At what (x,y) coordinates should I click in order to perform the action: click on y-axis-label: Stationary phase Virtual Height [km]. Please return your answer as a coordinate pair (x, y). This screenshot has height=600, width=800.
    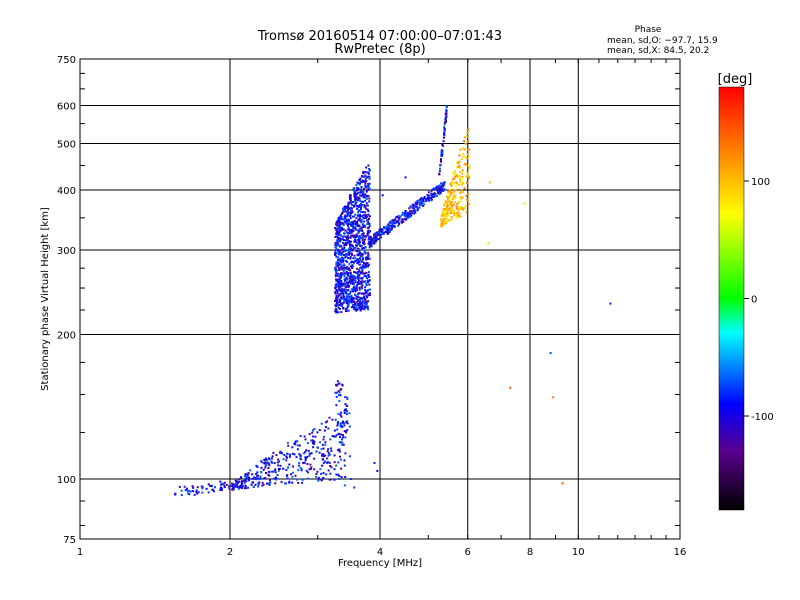
    Looking at the image, I should click on (45, 299).